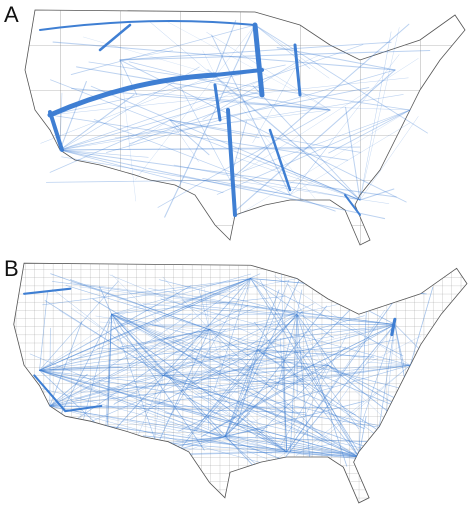 This screenshot has width=474, height=506. I want to click on panel-label: A, so click(11, 14).